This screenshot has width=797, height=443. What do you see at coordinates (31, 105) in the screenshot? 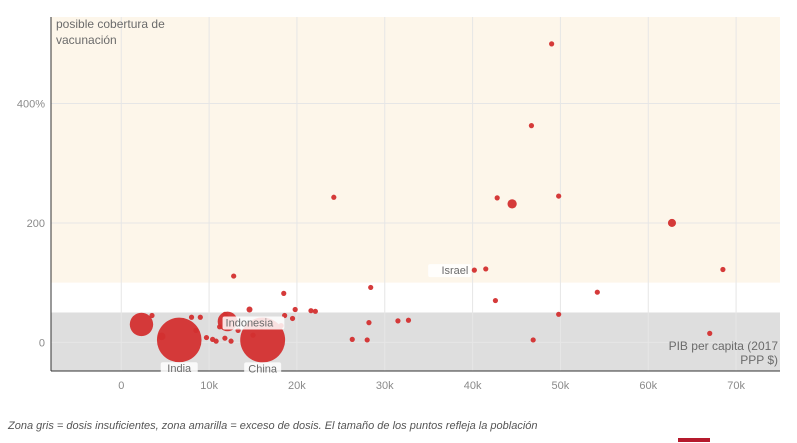
I see `y-tick-label: 400%` at bounding box center [31, 105].